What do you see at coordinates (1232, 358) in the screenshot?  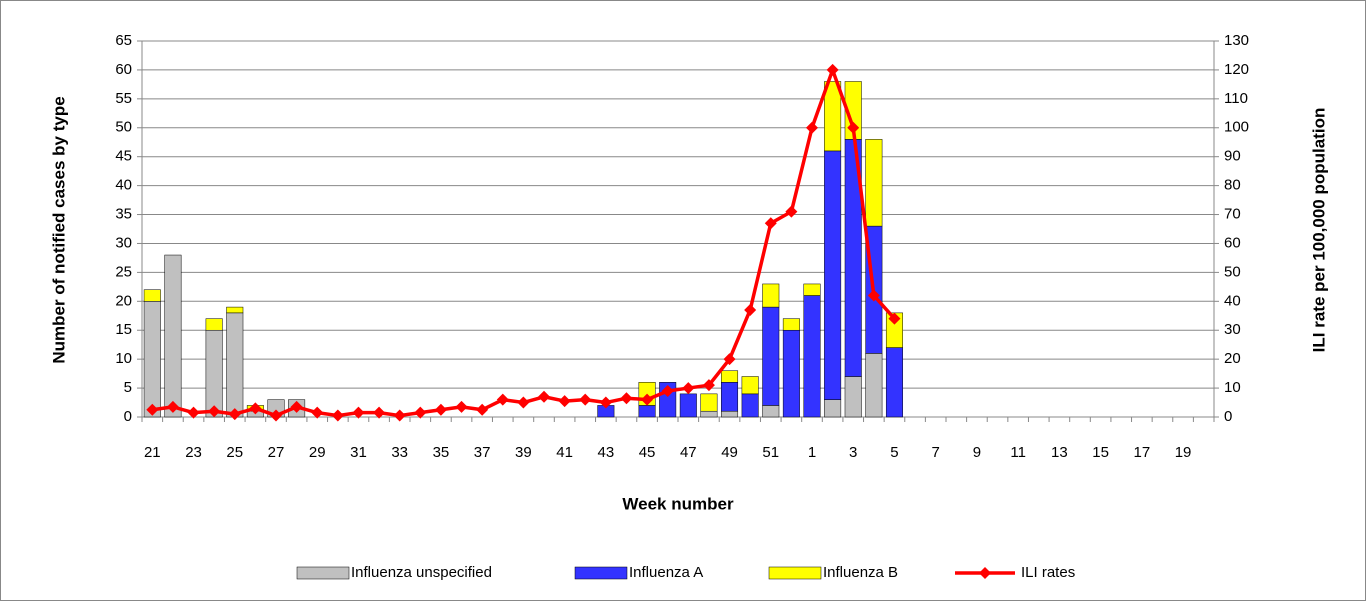 I see `y2-tick-label: 20` at bounding box center [1232, 358].